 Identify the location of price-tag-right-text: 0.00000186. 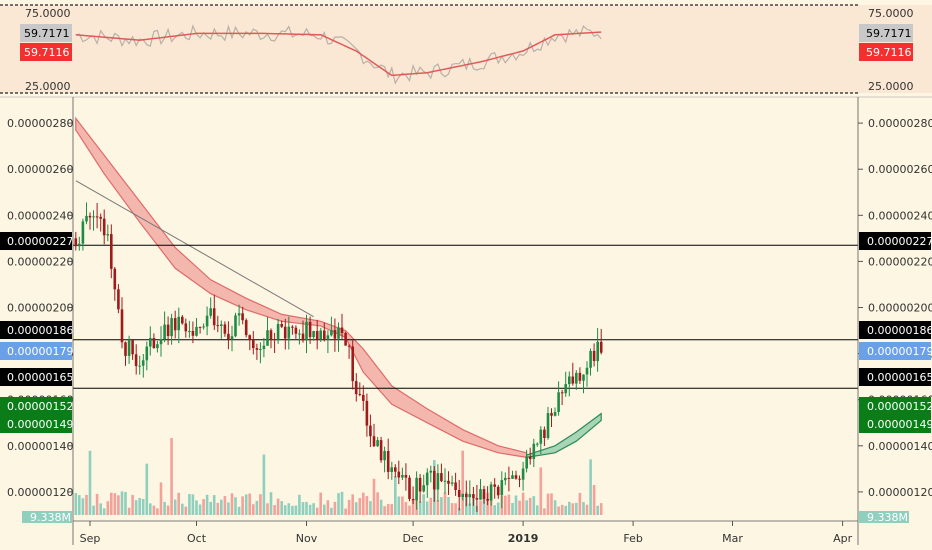
(899, 330).